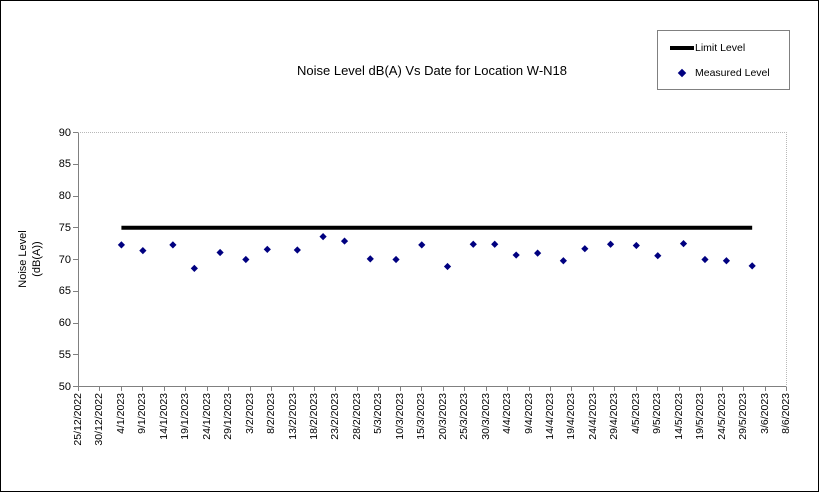 This screenshot has height=492, width=819. Describe the element at coordinates (64, 259) in the screenshot. I see `y-tick-label: 70` at that location.